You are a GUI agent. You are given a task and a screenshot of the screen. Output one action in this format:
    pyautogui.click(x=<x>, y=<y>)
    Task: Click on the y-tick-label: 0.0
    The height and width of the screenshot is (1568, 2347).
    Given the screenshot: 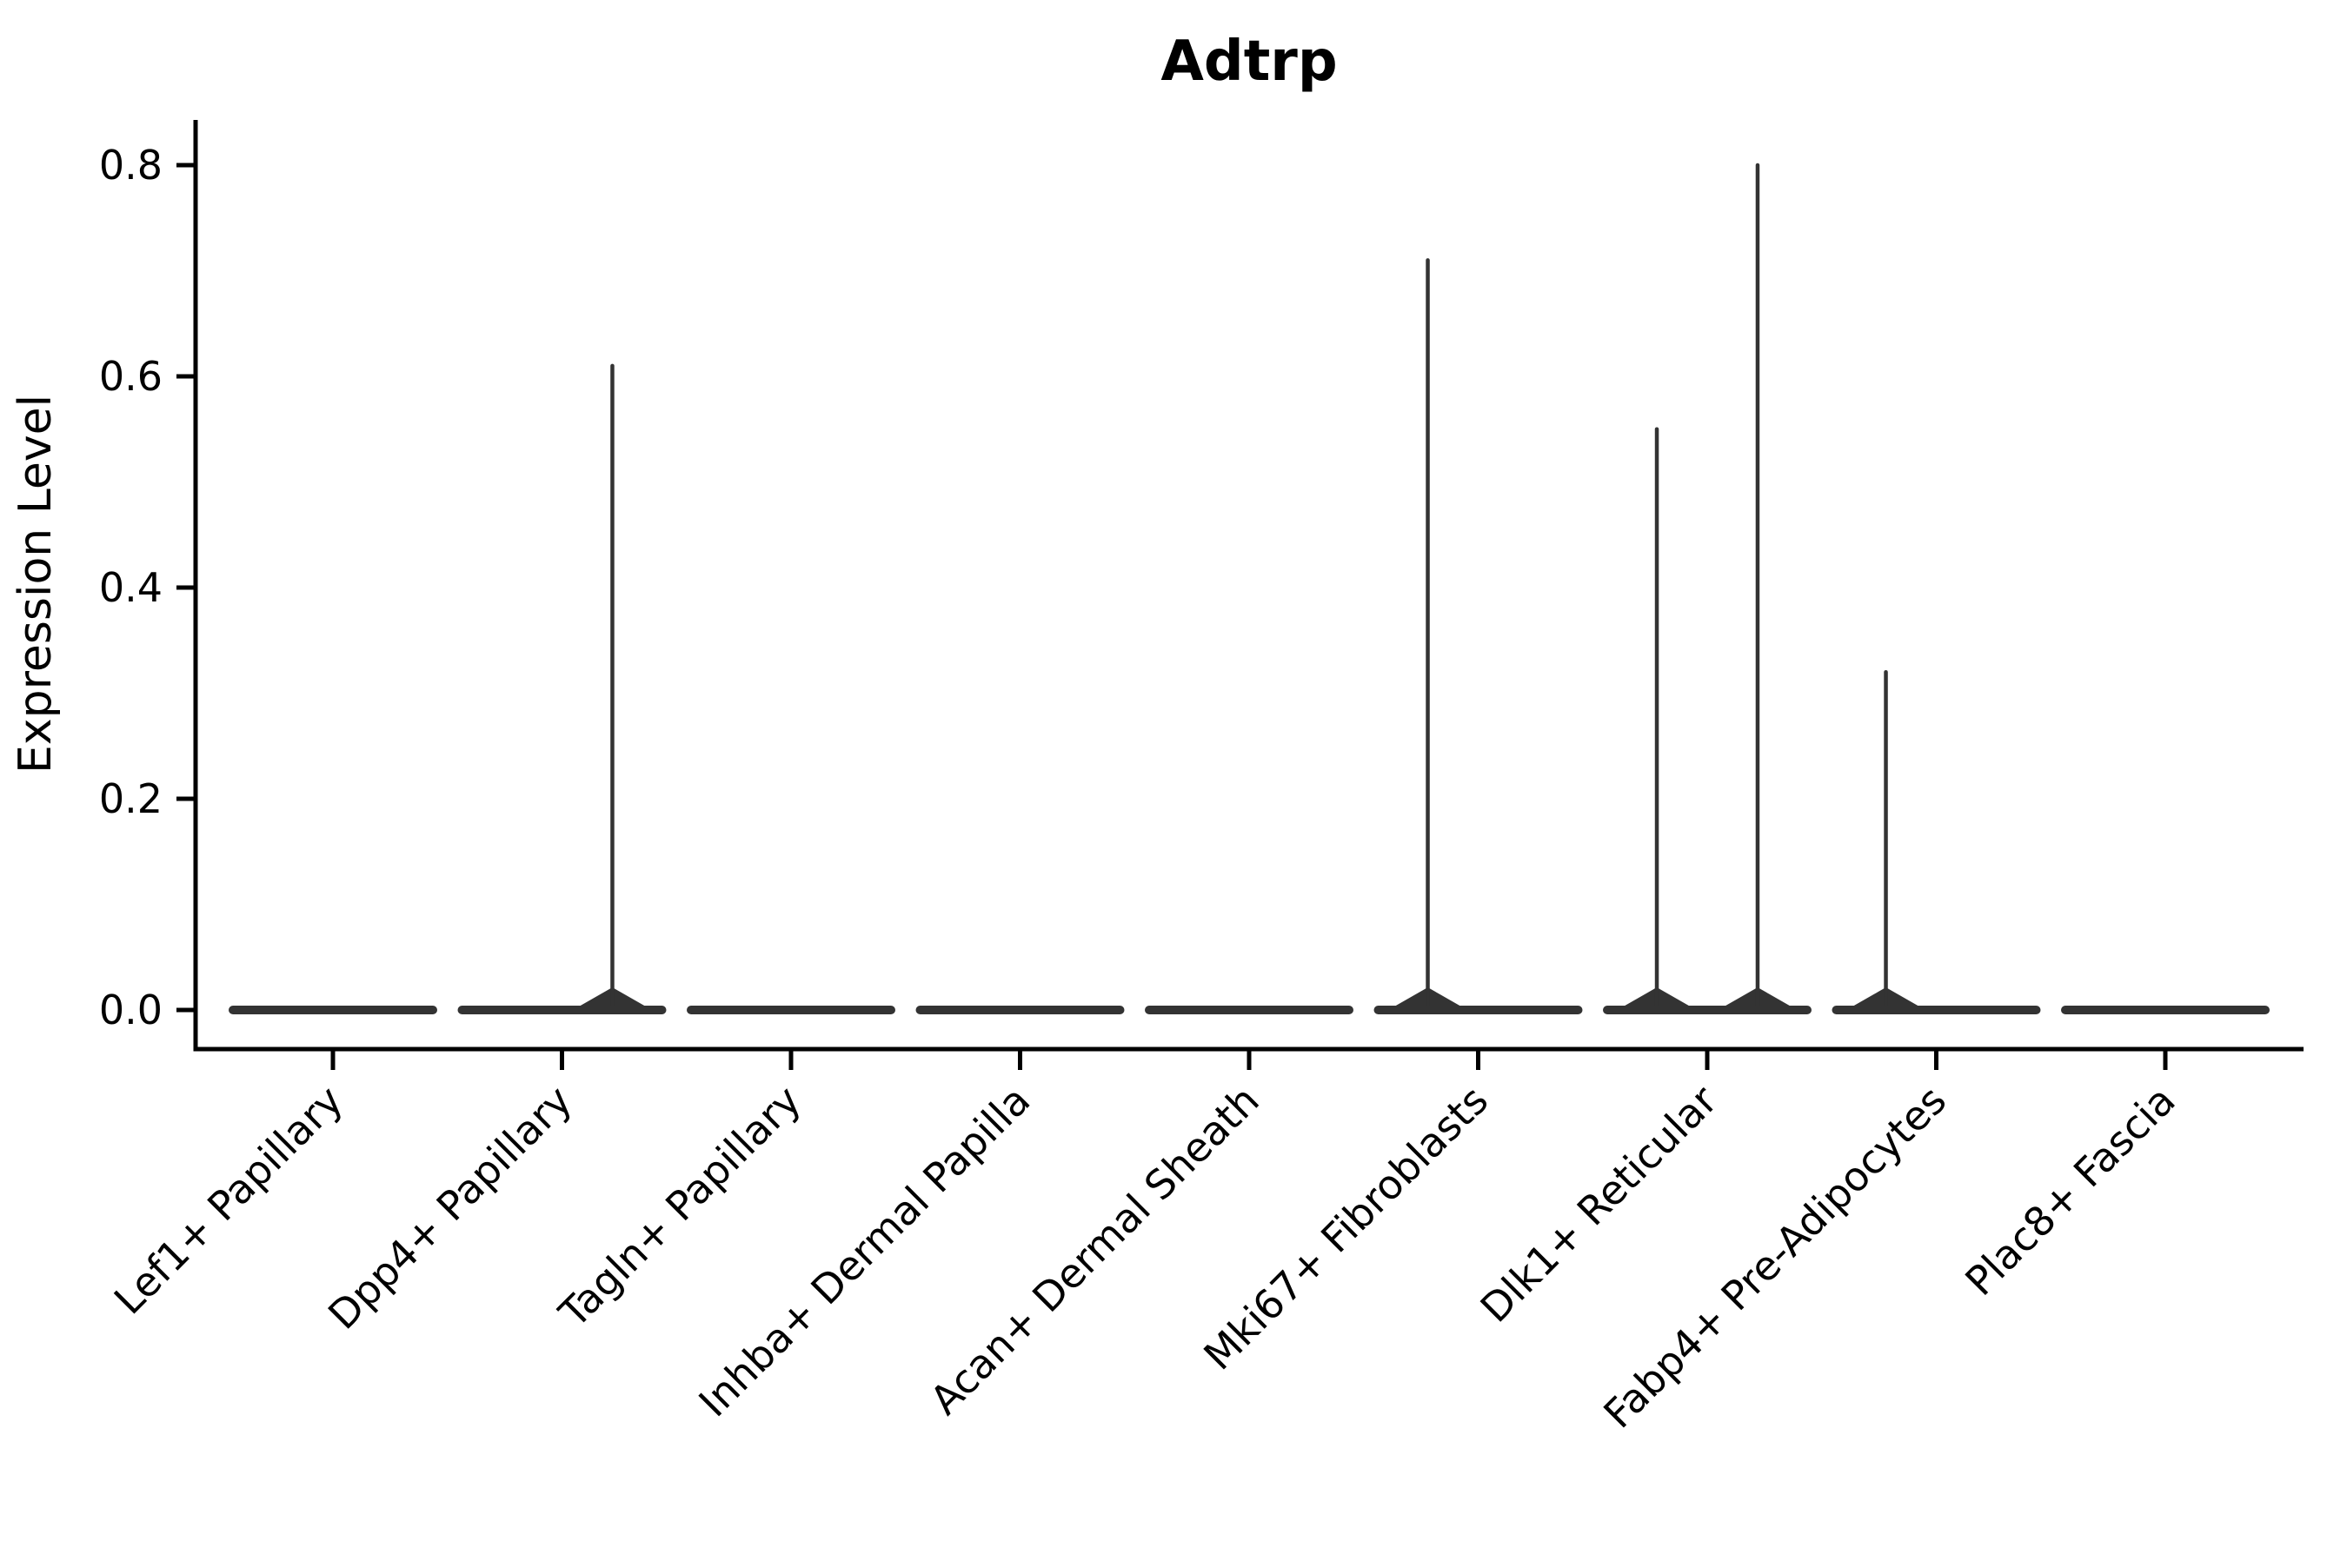 What is the action you would take?
    pyautogui.click(x=131, y=1010)
    